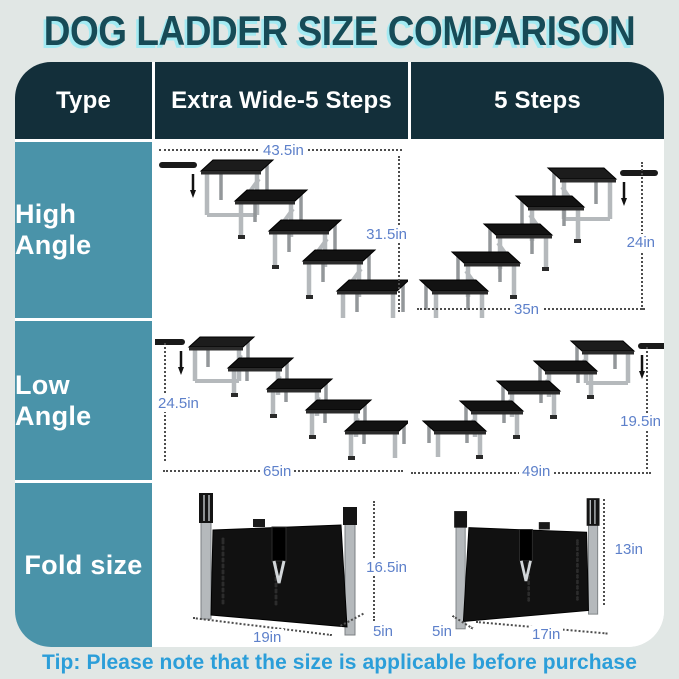 The height and width of the screenshot is (679, 679). I want to click on ladder-illustration-high-angle-extra-wide, so click(283, 238).